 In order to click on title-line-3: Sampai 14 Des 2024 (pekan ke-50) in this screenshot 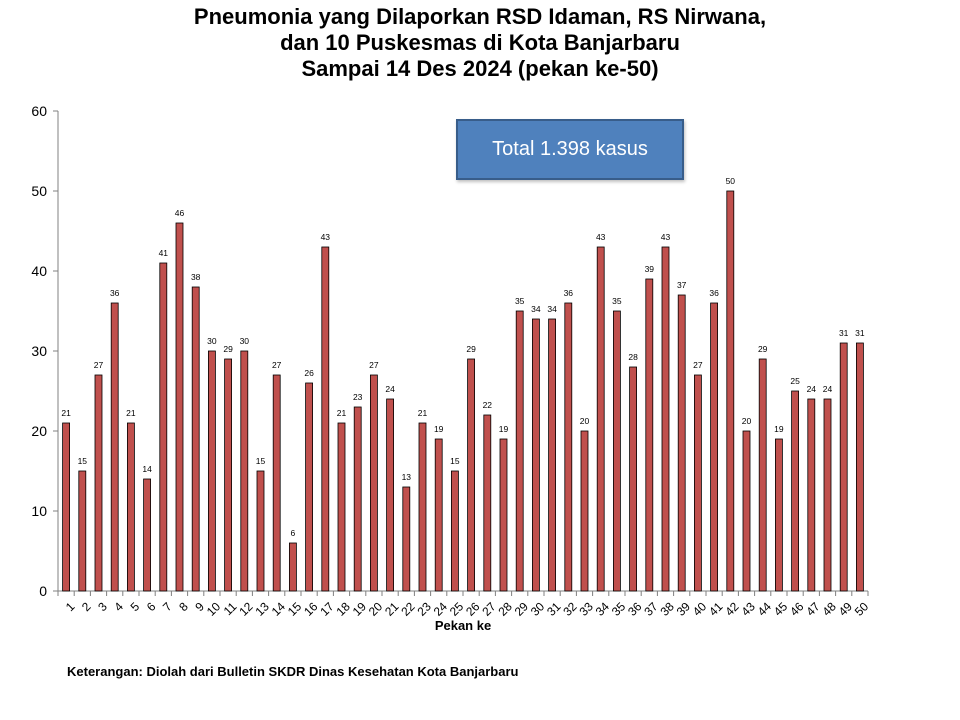, I will do `click(480, 68)`.